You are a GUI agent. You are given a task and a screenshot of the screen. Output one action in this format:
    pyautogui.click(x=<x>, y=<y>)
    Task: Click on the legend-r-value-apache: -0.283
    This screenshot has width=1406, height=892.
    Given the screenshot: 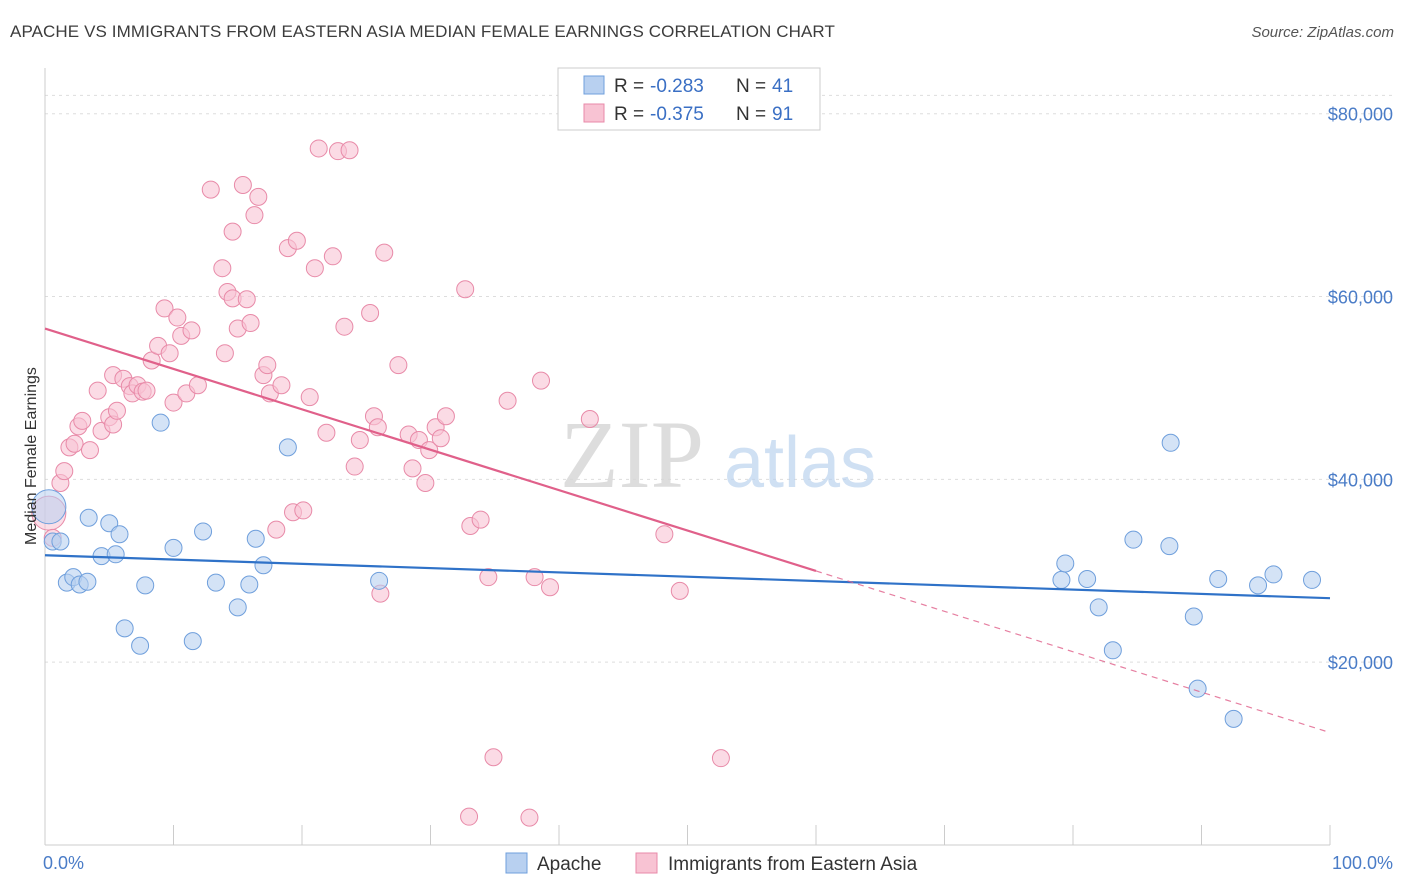 What is the action you would take?
    pyautogui.click(x=677, y=86)
    